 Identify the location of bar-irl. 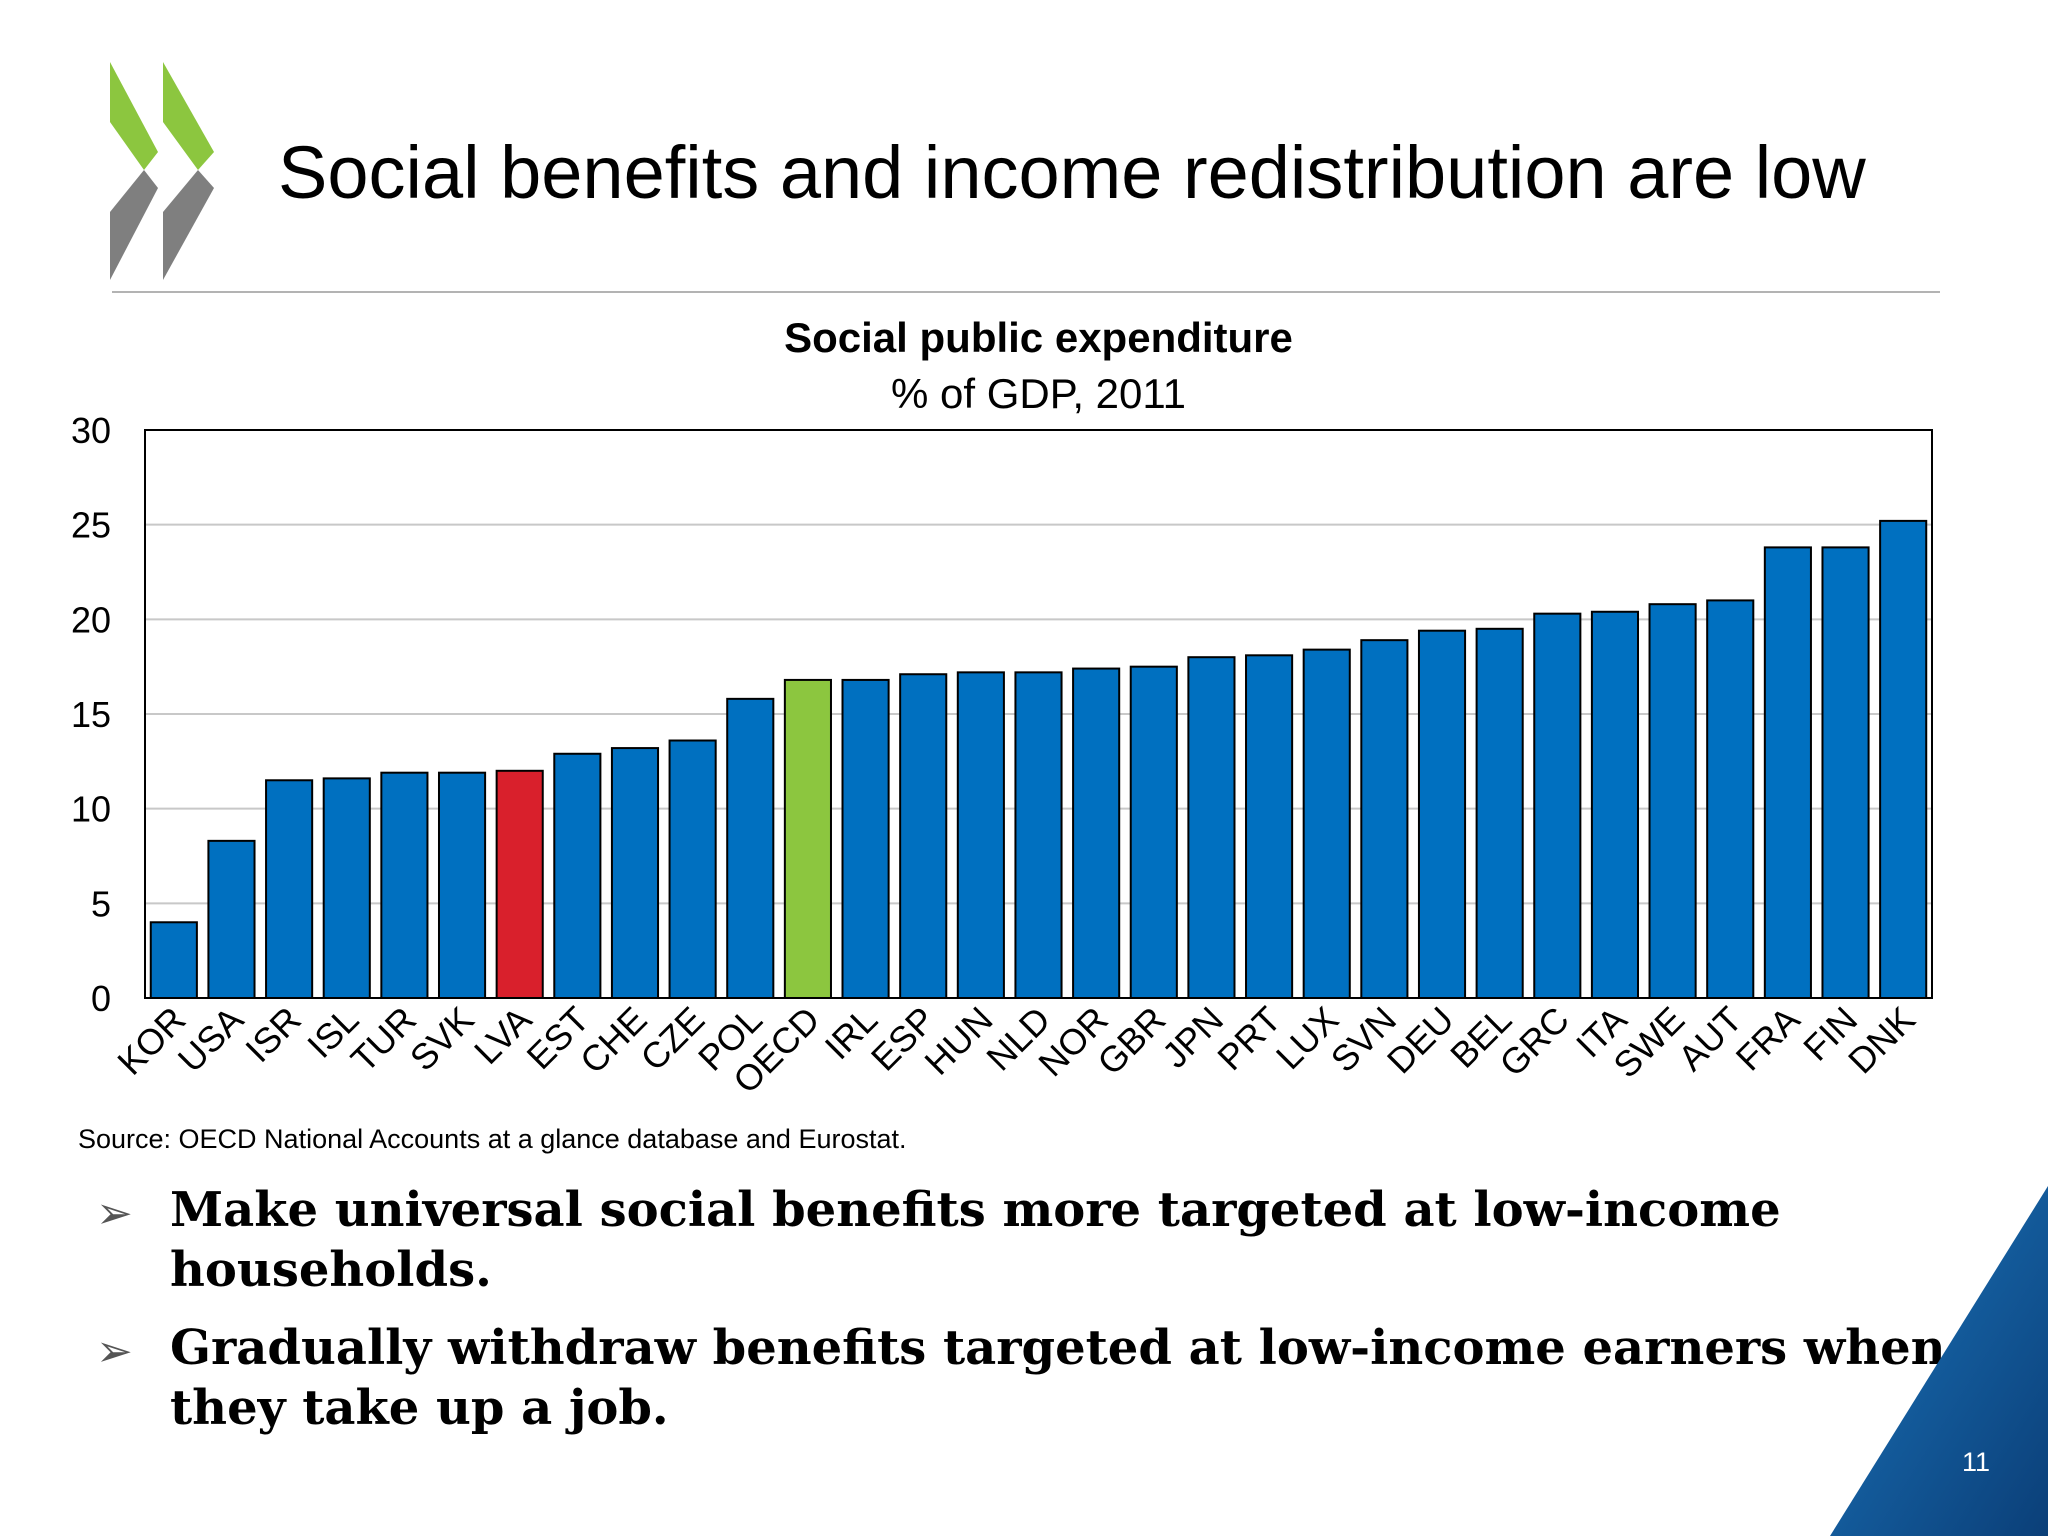
(865, 838).